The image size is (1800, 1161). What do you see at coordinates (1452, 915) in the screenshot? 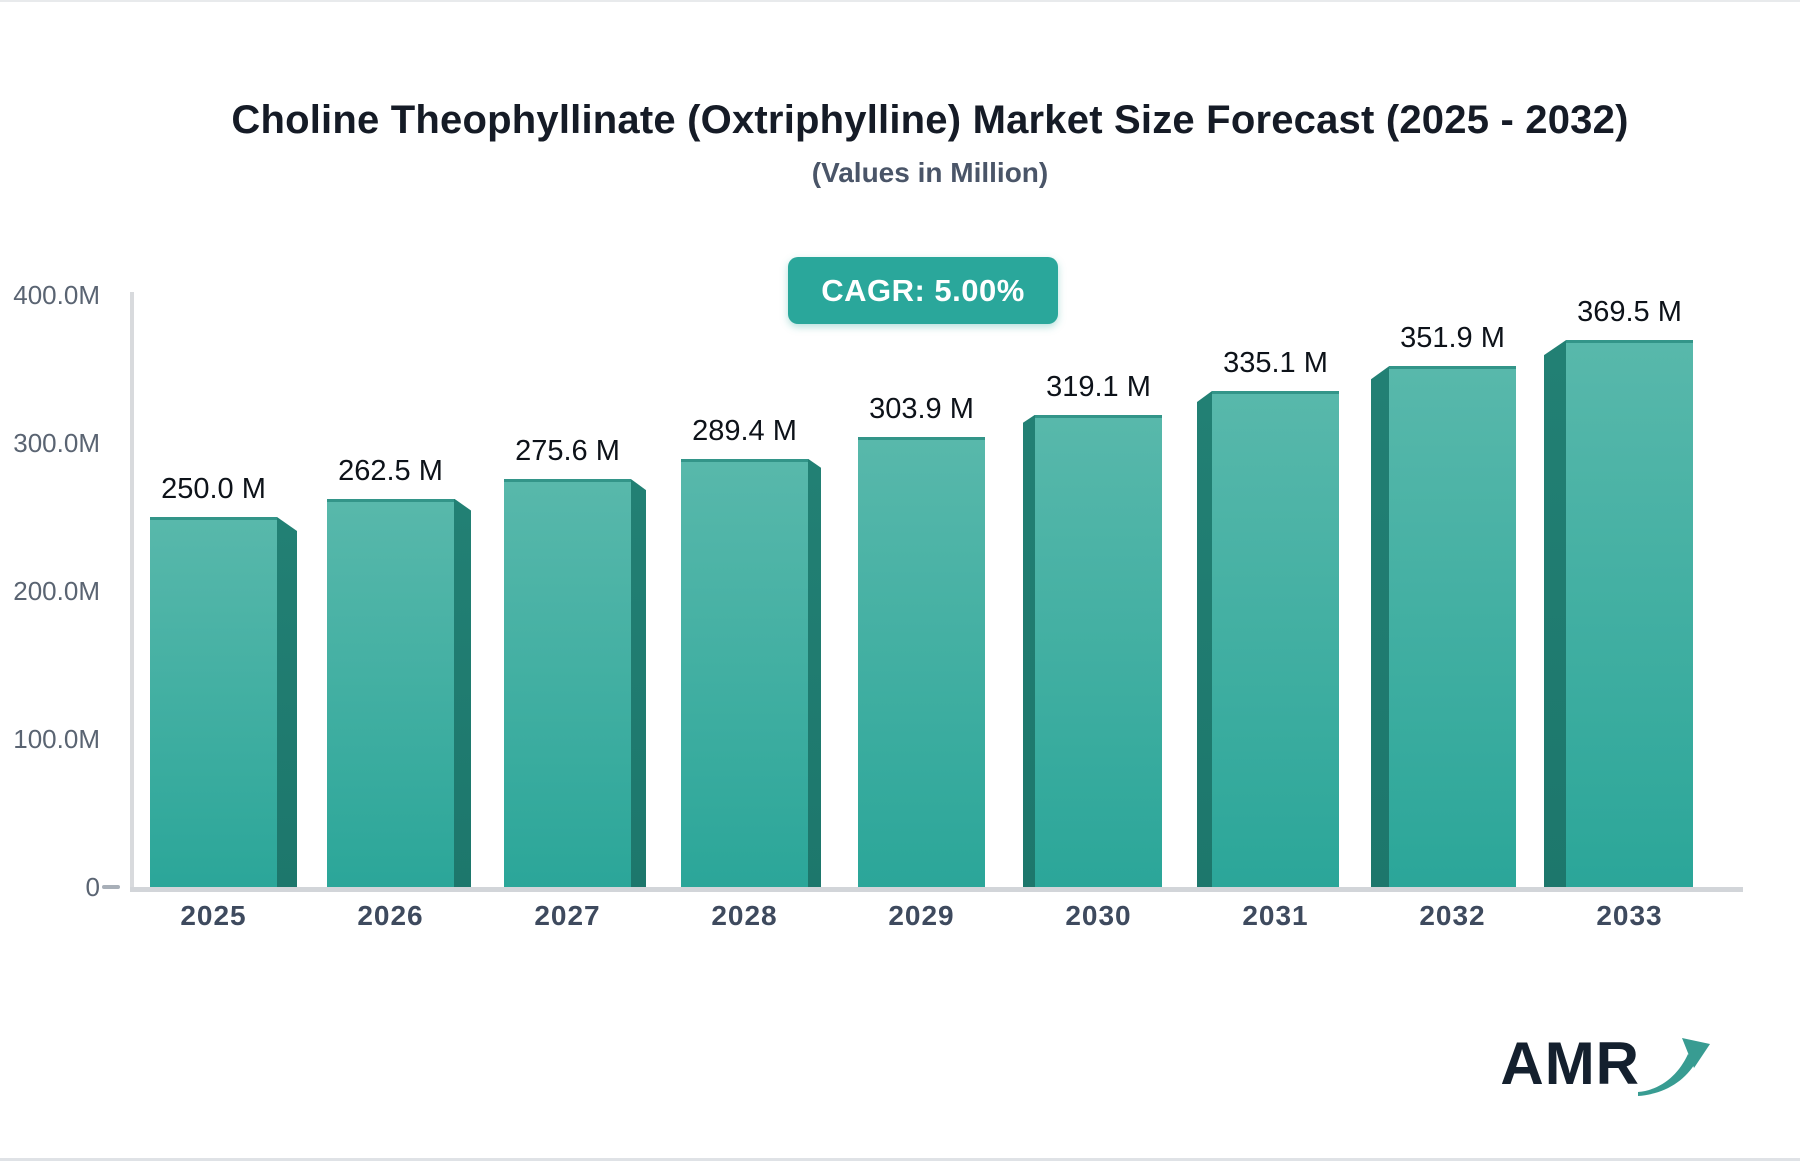
I see `x-tick-label-2032: 2032` at bounding box center [1452, 915].